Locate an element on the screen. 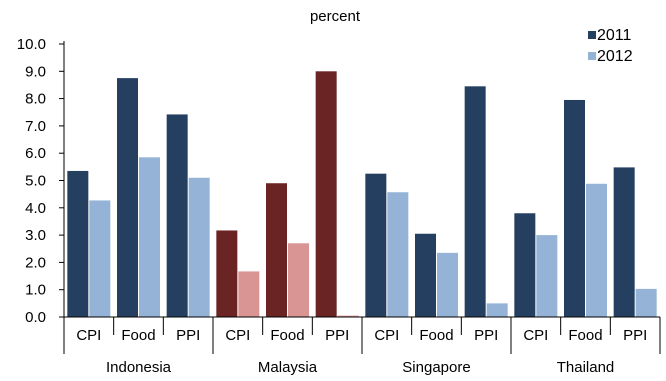  legend: 2011 2012 is located at coordinates (610, 46).